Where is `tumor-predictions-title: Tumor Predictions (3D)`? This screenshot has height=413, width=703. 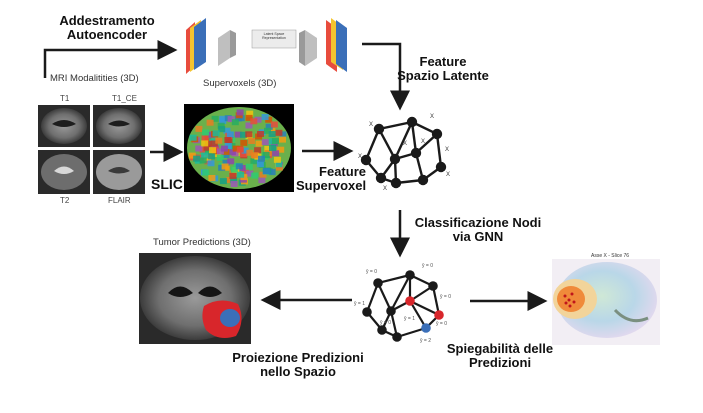 tumor-predictions-title: Tumor Predictions (3D) is located at coordinates (202, 242).